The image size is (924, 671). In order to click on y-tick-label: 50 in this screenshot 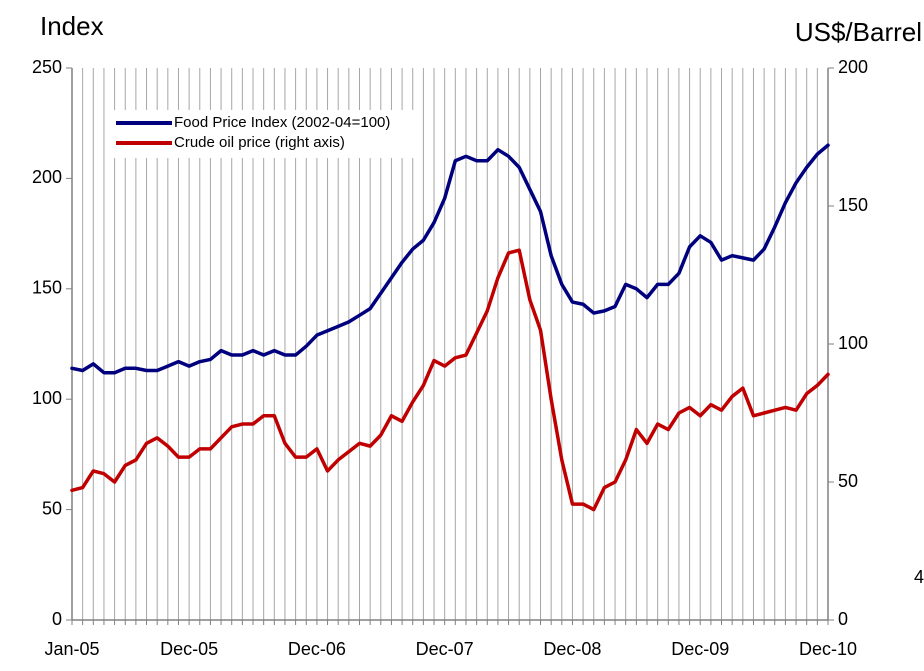, I will do `click(52, 508)`.